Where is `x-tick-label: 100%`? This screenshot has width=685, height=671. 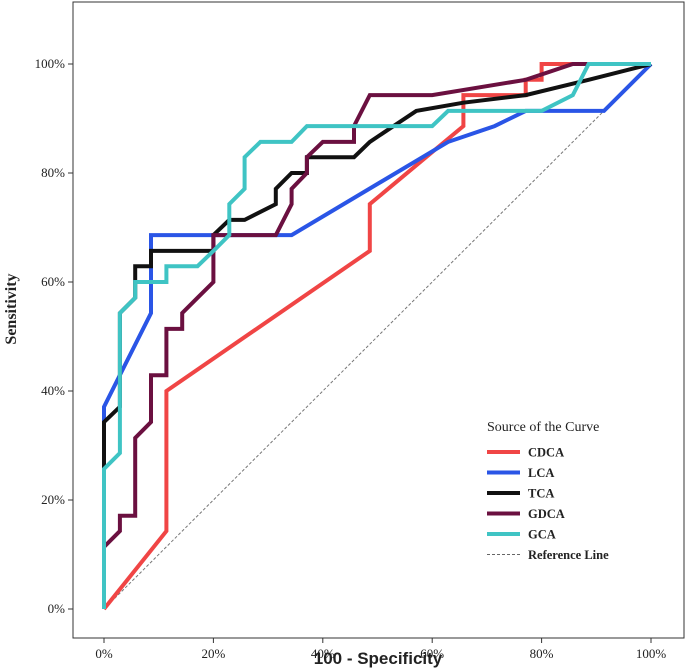 x-tick-label: 100% is located at coordinates (651, 653).